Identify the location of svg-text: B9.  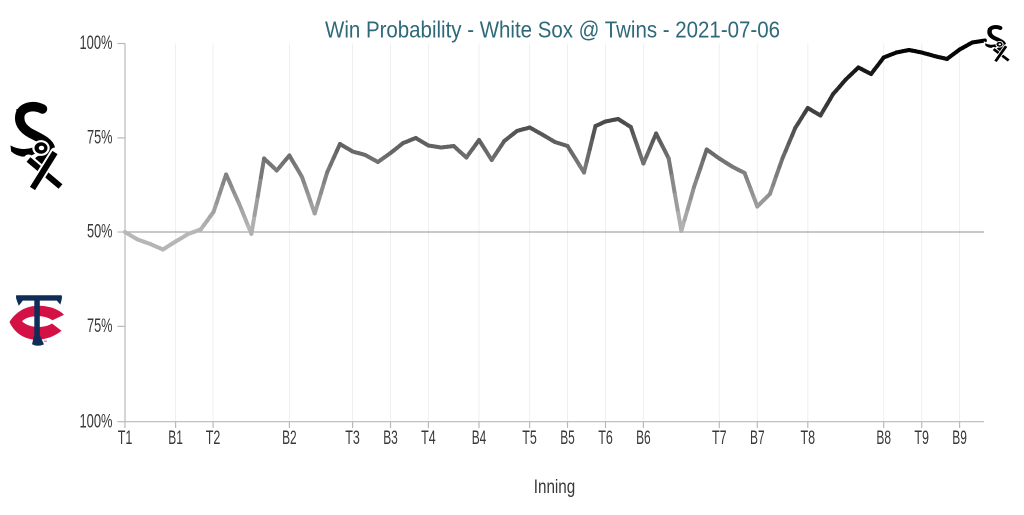
(959, 438).